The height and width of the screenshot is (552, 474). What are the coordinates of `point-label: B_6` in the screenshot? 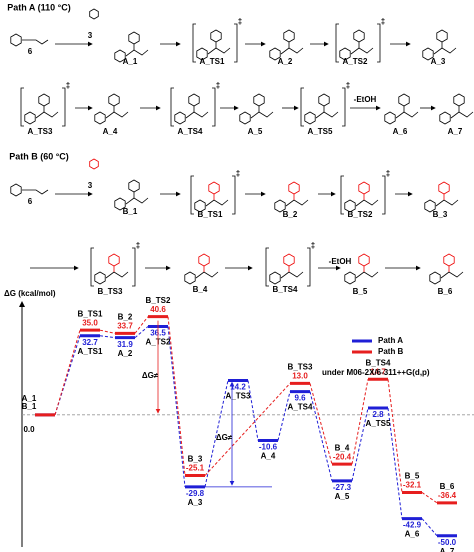 It's located at (447, 486).